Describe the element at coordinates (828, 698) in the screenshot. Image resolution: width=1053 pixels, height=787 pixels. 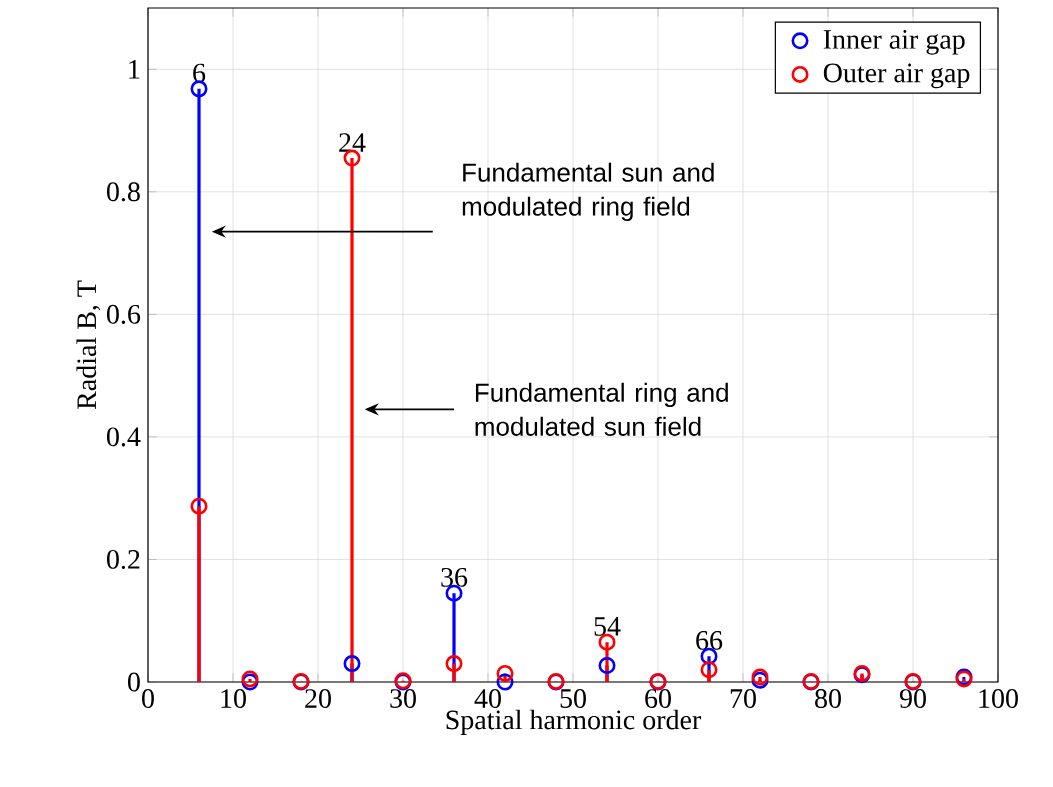
I see `x-tick-label: 80` at that location.